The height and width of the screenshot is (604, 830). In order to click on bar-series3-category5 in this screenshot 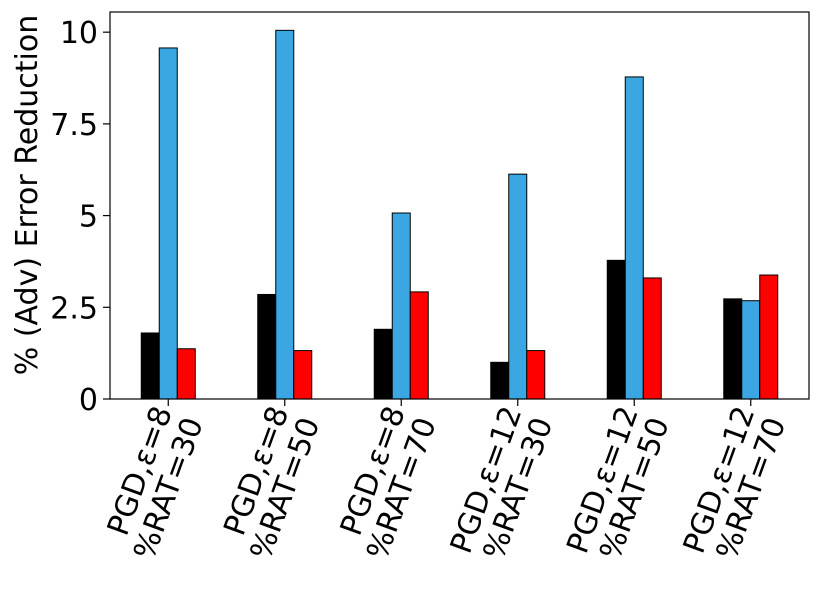, I will do `click(652, 338)`.